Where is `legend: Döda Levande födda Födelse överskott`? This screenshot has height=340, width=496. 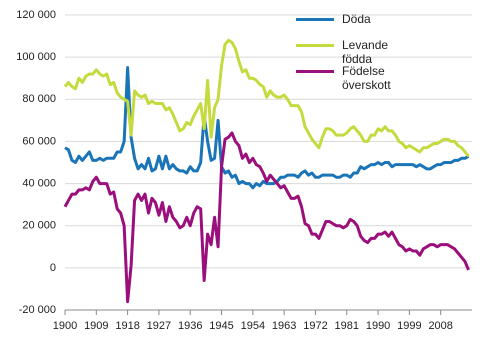
legend: Döda Levande födda Födelse överskott is located at coordinates (386, 52).